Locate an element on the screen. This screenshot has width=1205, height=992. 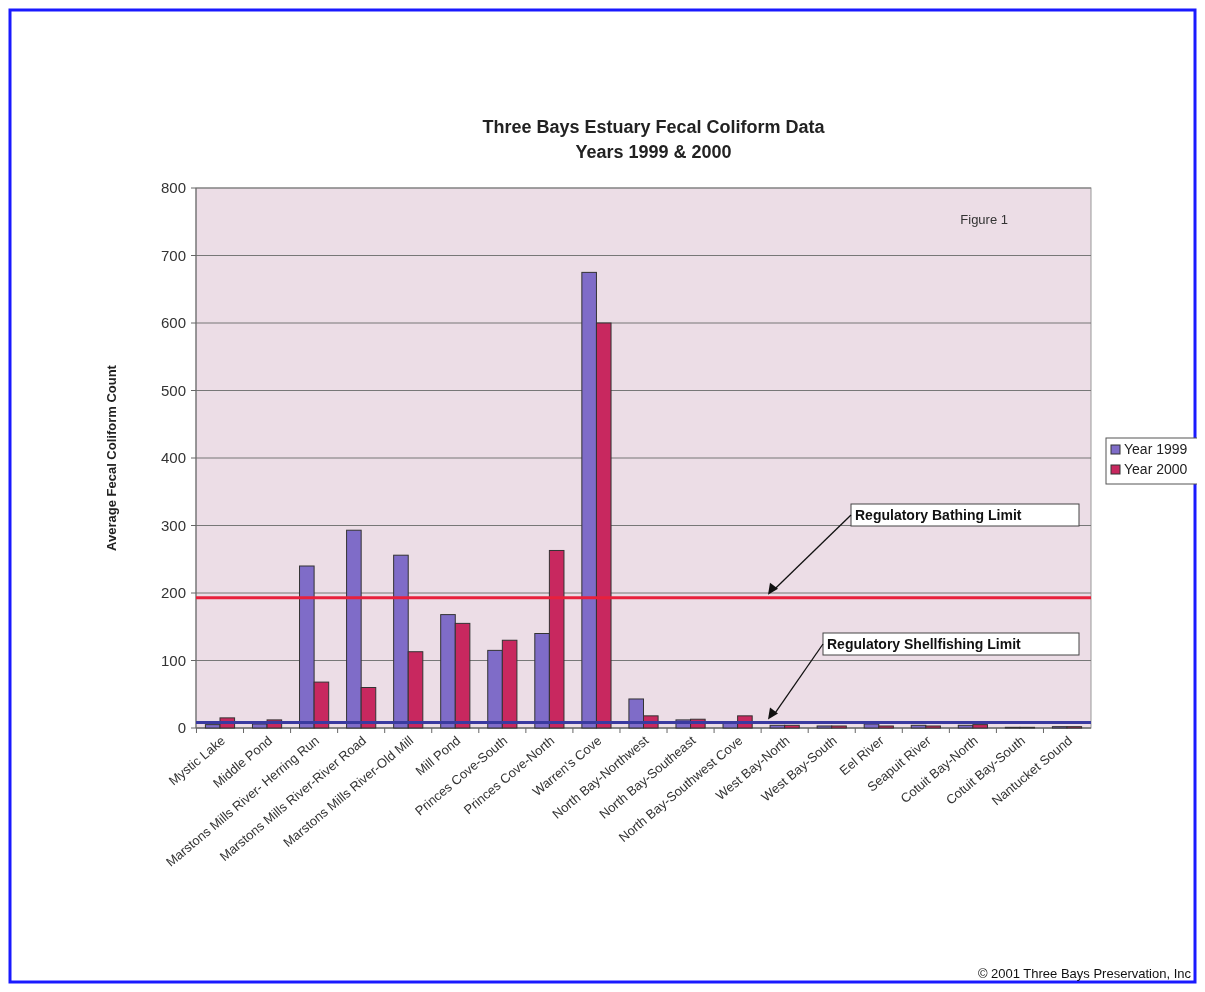
y-tick-label: 100 is located at coordinates (173, 660).